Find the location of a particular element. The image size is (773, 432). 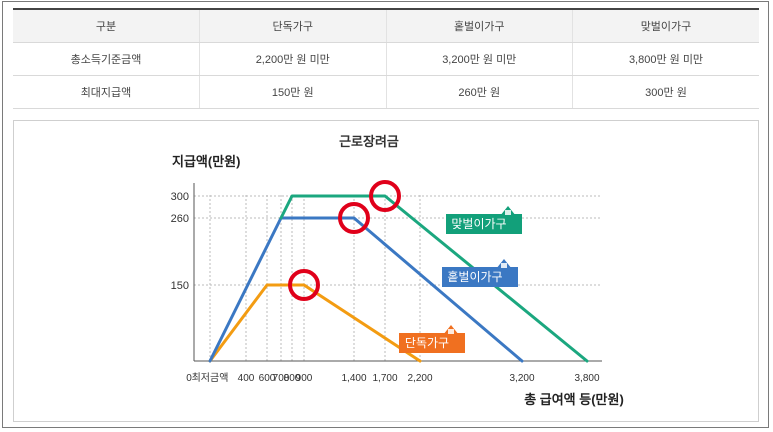

table-cell: 최대지급액 is located at coordinates (106, 92).